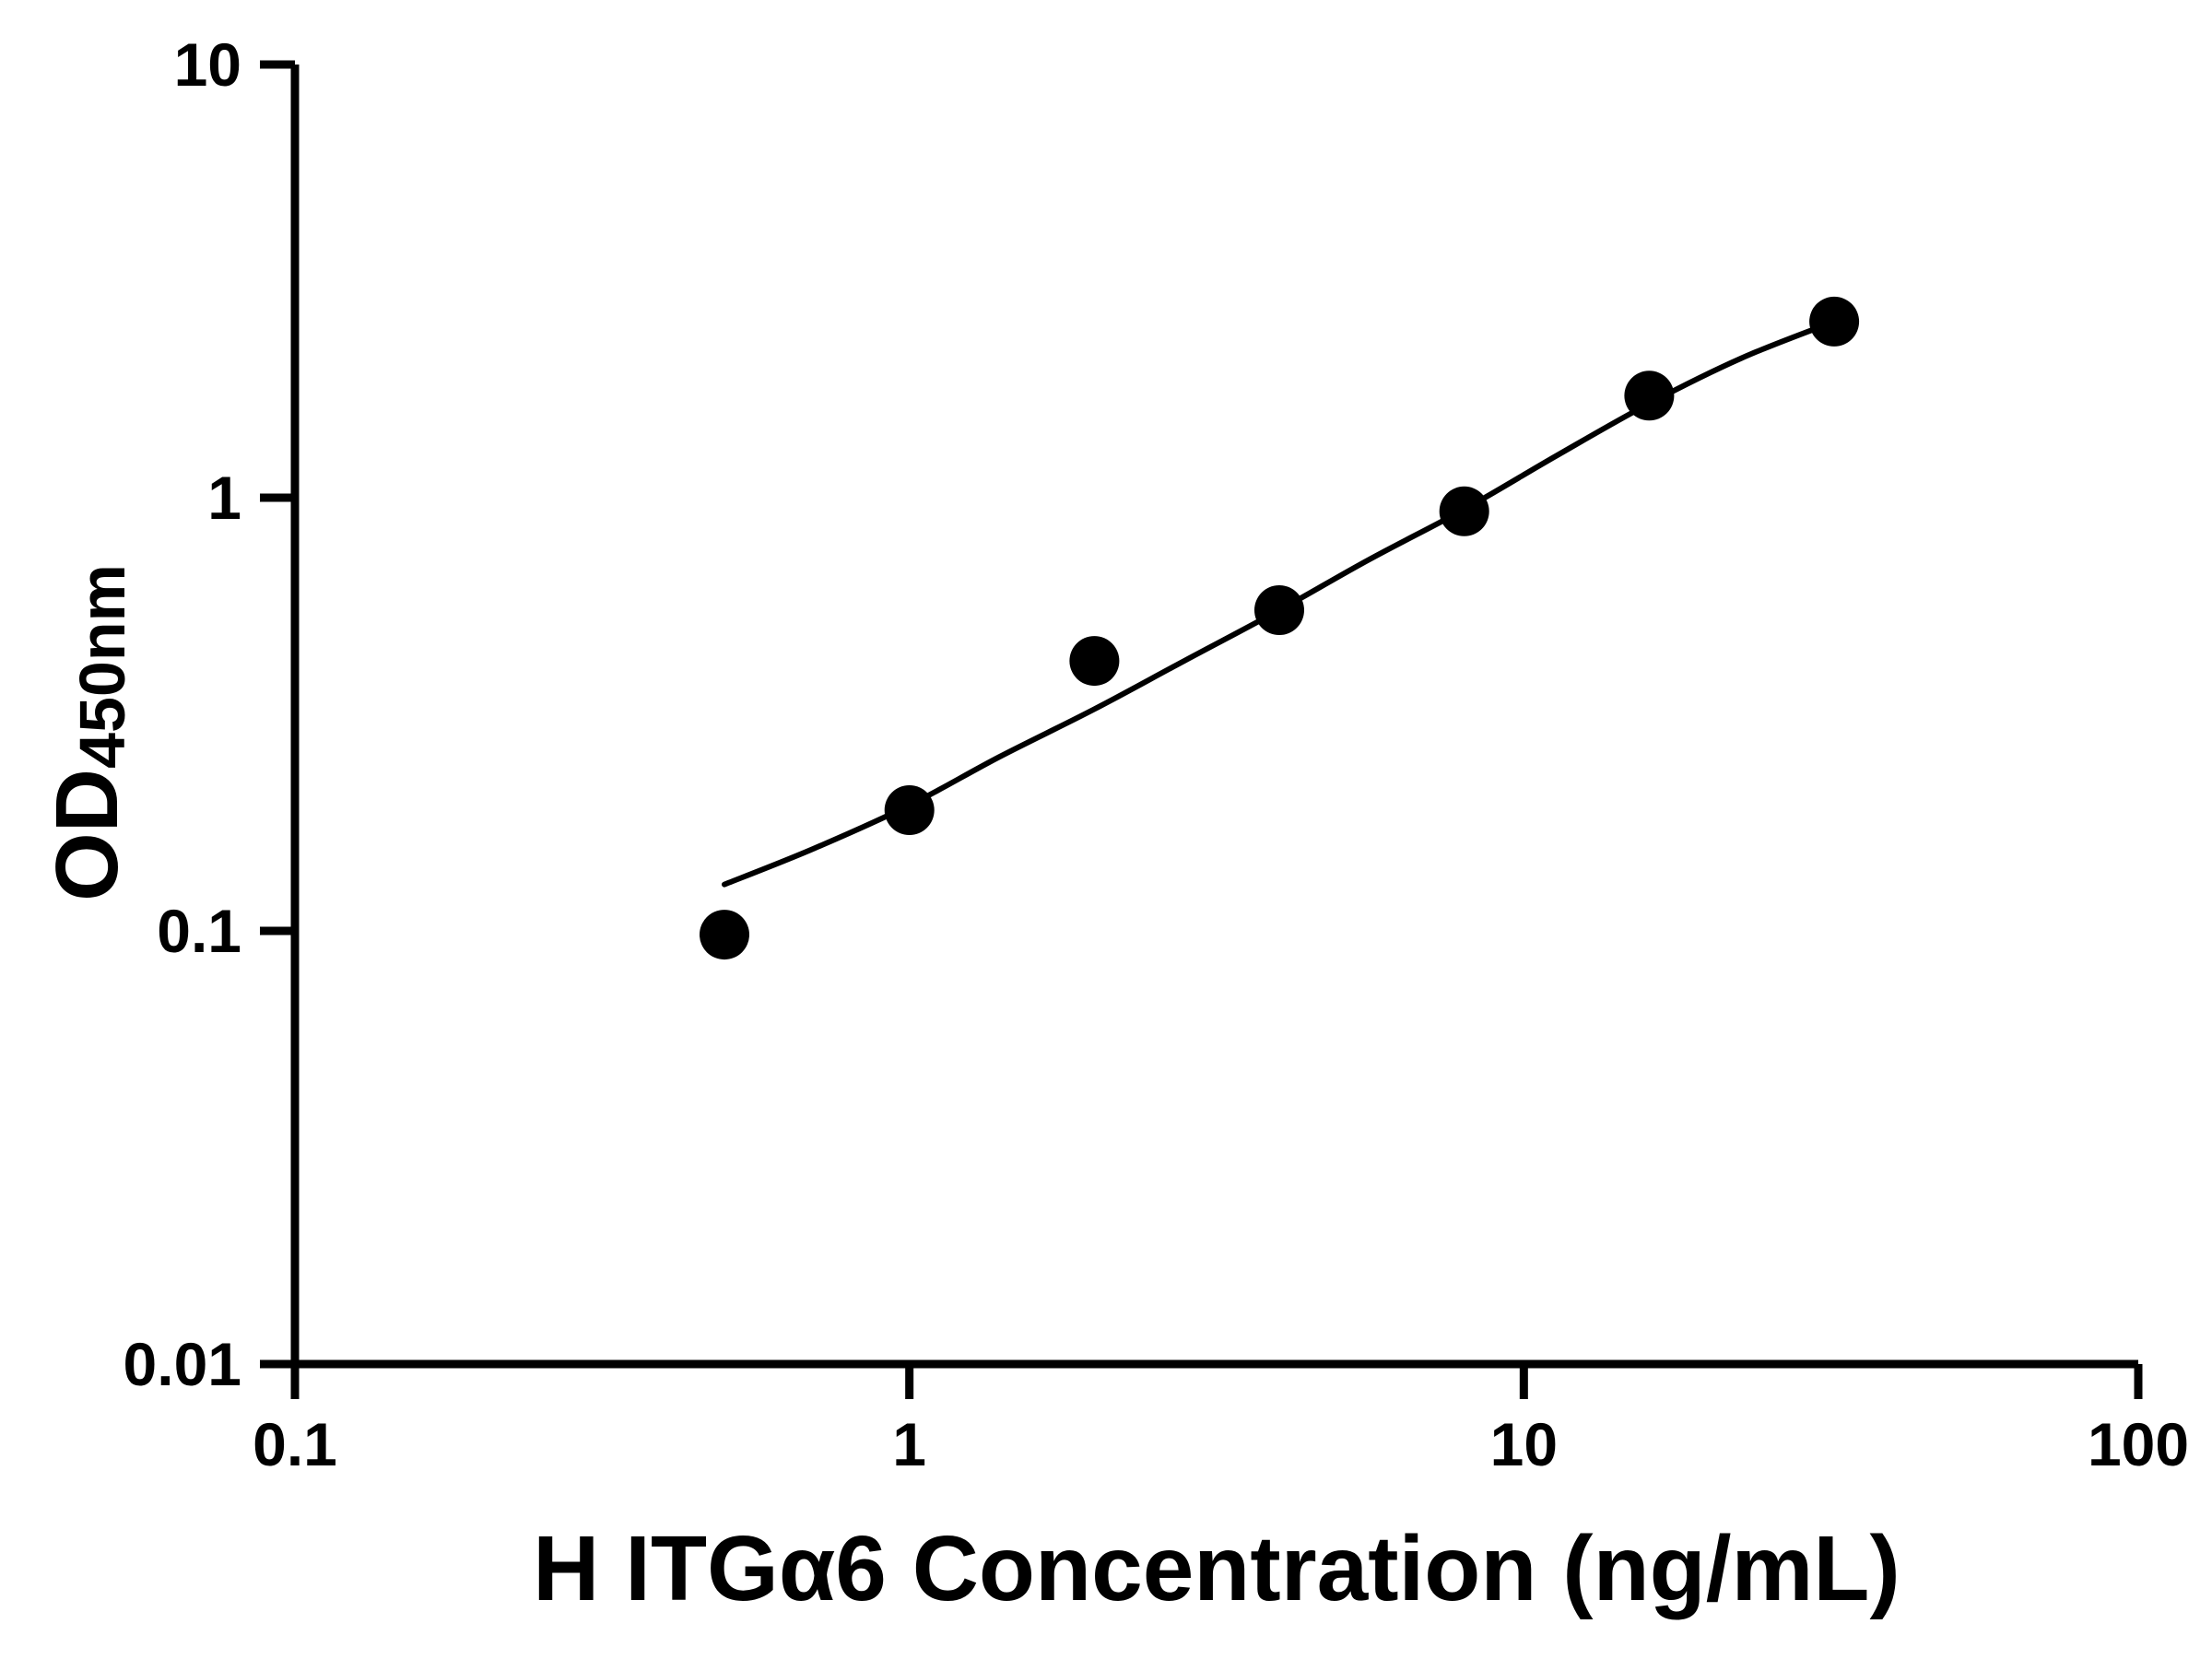 The height and width of the screenshot is (1659, 2212). Describe the element at coordinates (1216, 1568) in the screenshot. I see `x-axis-title: H ITGα6 Concentration (ng/mL)` at that location.